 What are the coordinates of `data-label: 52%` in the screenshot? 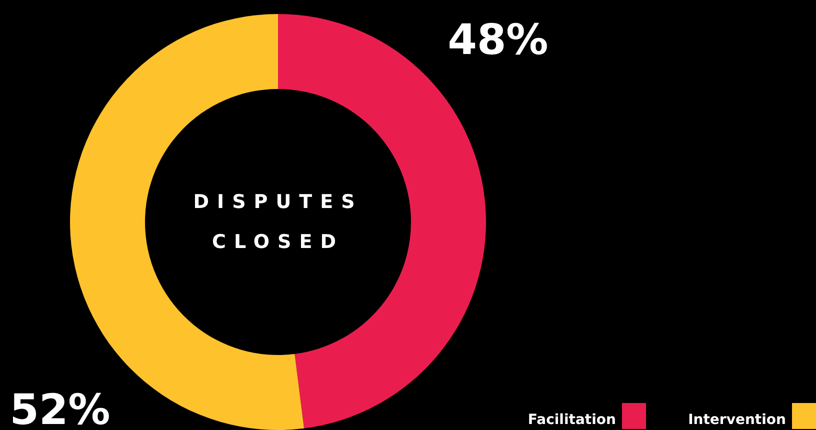 It's located at (60, 407).